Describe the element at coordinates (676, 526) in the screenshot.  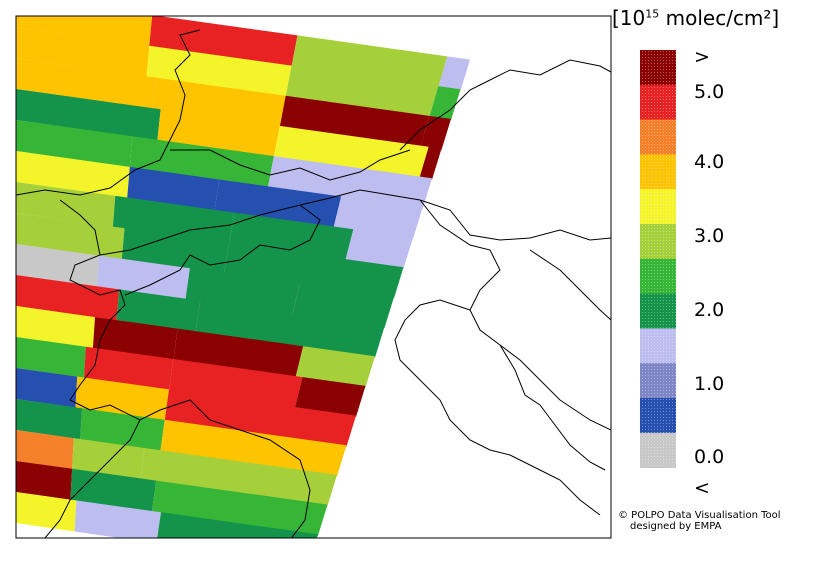
I see `credit-line-2: designed by EMPA` at that location.